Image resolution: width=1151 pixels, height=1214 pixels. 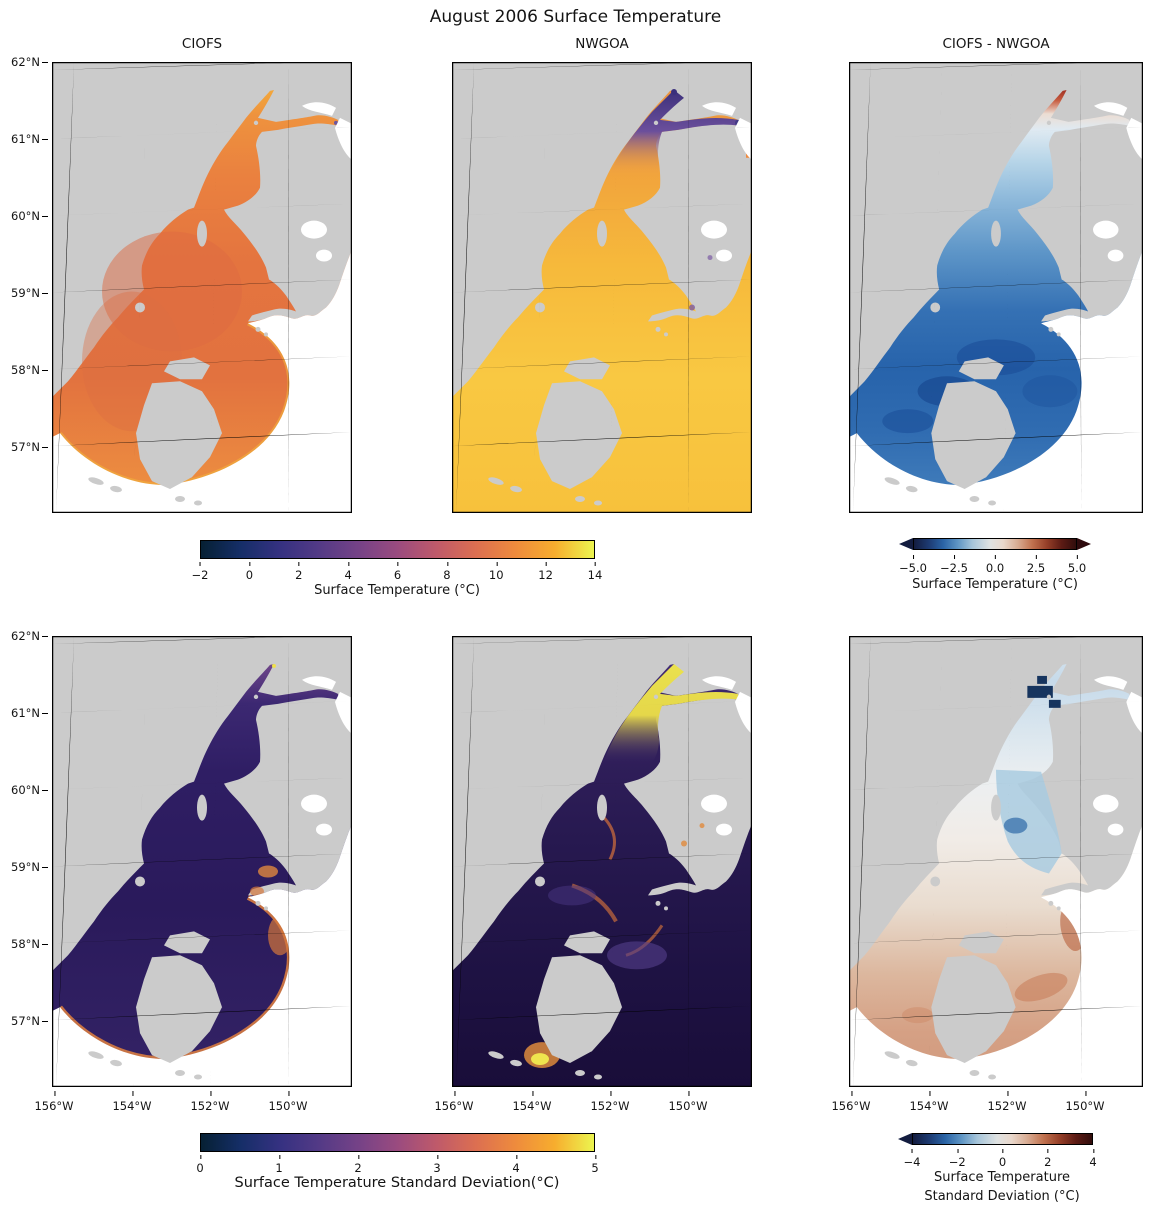 What do you see at coordinates (496, 572) in the screenshot?
I see `colorbar-tick-label: 10` at bounding box center [496, 572].